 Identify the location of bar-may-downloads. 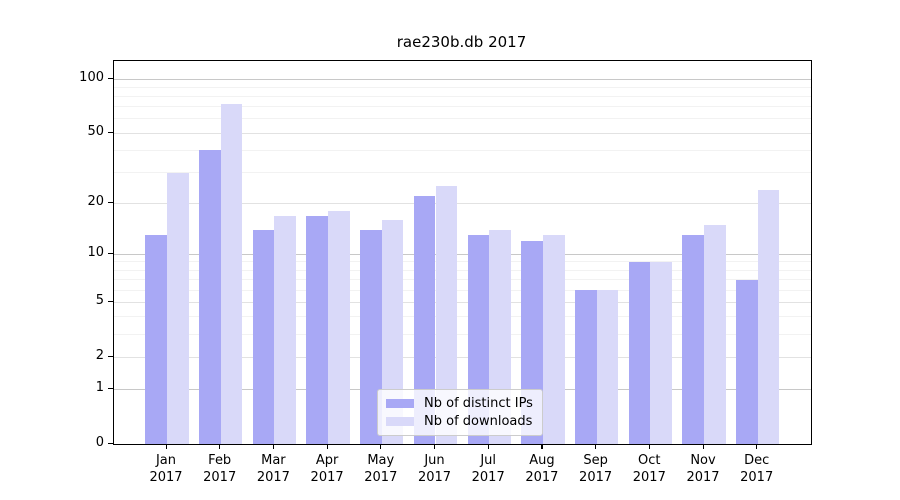
(392, 332).